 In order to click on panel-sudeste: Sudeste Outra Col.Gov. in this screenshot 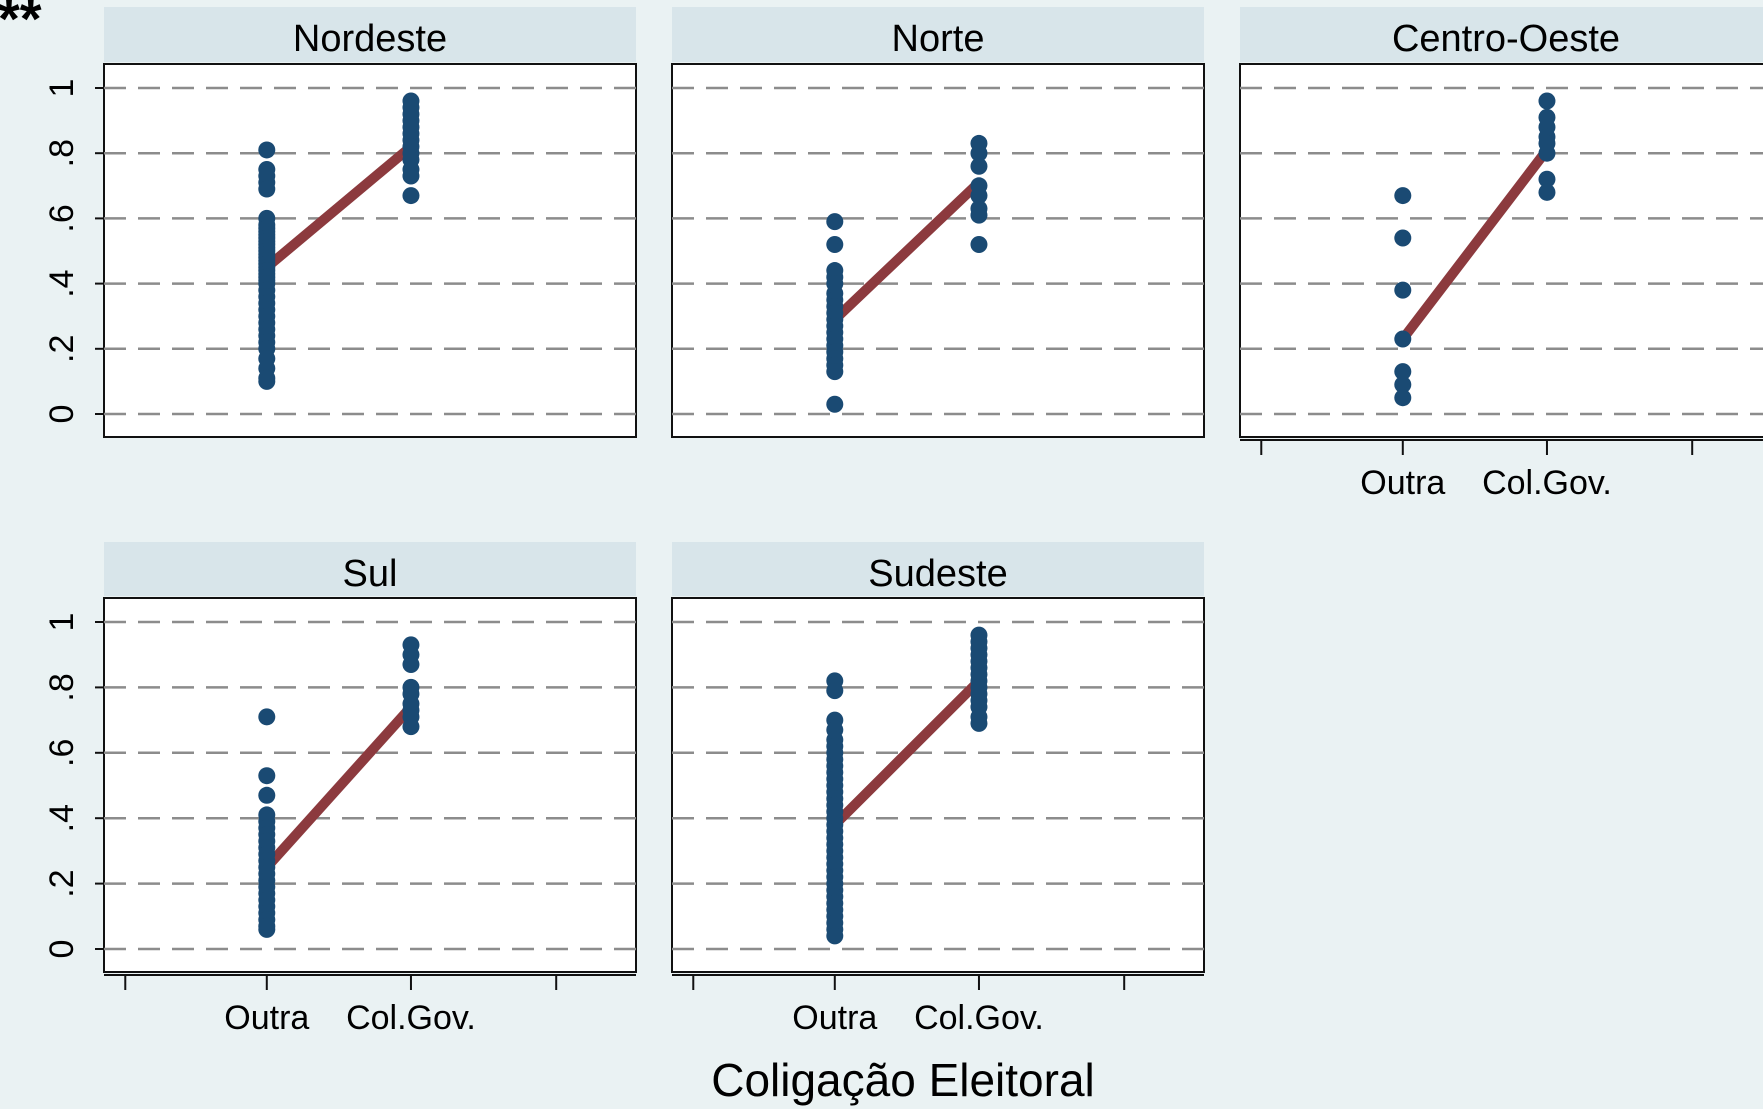, I will do `click(938, 789)`.